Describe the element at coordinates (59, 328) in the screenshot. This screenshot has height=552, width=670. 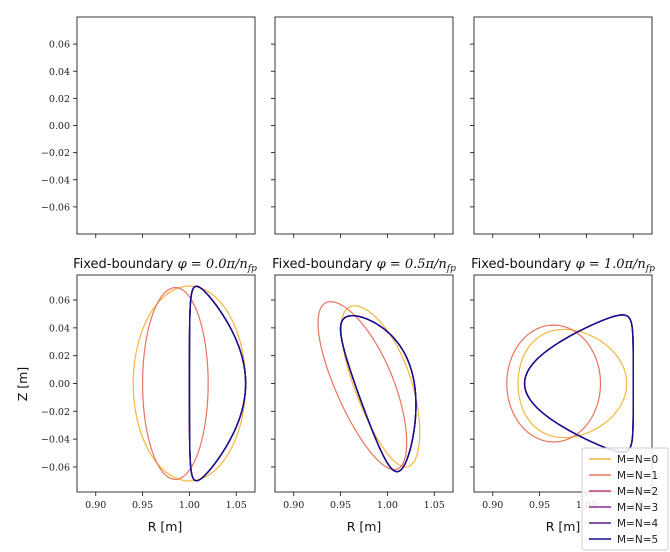
I see `ytick-label: 0.04` at that location.